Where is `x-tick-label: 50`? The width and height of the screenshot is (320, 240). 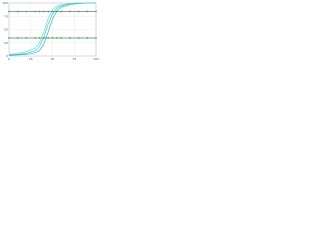 x-tick-label: 50 is located at coordinates (53, 59).